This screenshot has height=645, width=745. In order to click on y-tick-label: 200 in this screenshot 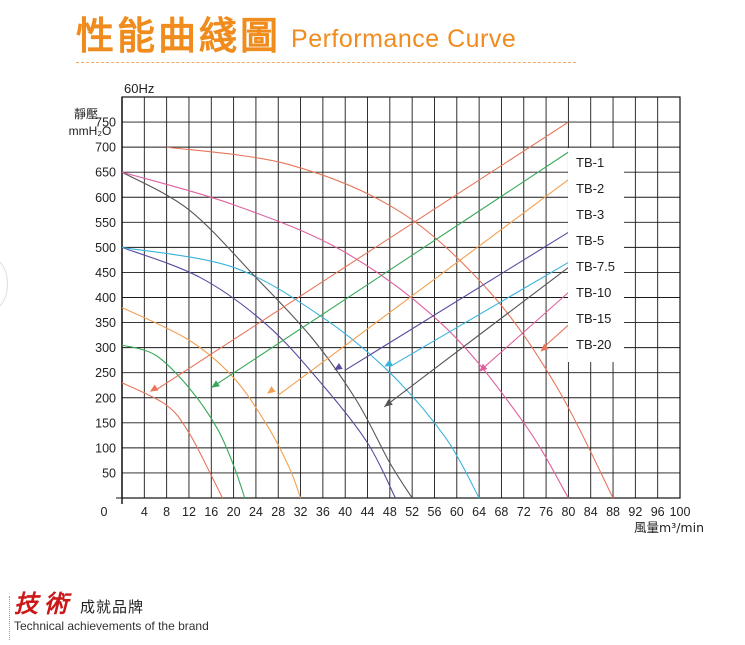, I will do `click(105, 398)`.